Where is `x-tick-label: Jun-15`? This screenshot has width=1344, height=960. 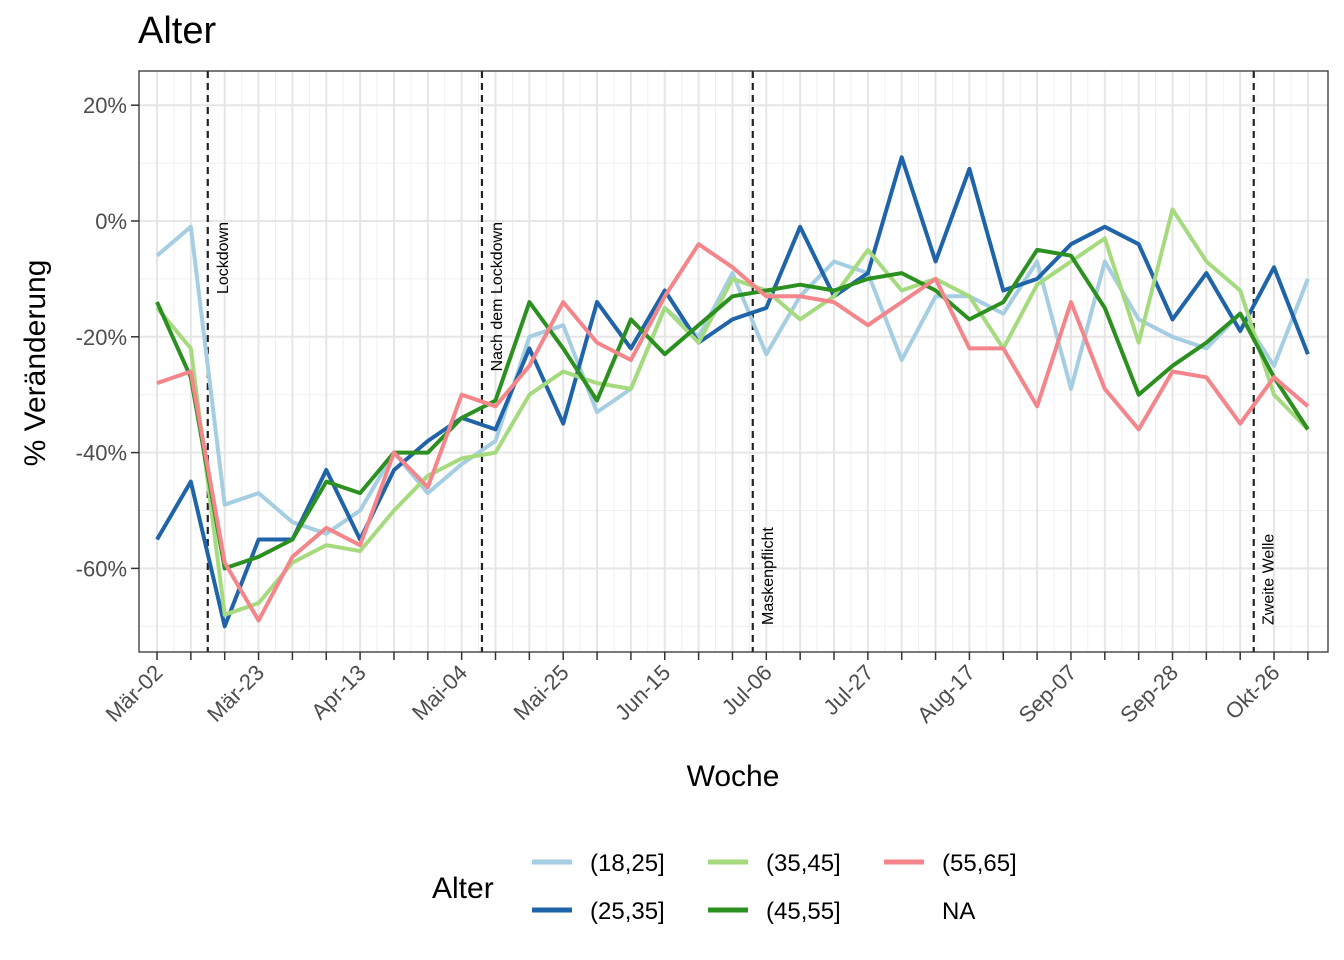
x-tick-label: Jun-15 is located at coordinates (642, 692).